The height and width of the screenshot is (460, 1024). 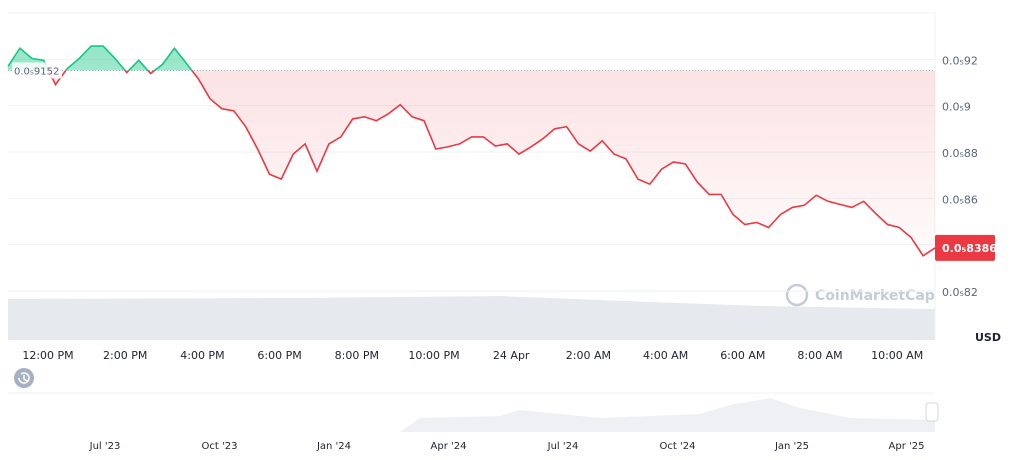 What do you see at coordinates (471, 58) in the screenshot?
I see `area-up` at bounding box center [471, 58].